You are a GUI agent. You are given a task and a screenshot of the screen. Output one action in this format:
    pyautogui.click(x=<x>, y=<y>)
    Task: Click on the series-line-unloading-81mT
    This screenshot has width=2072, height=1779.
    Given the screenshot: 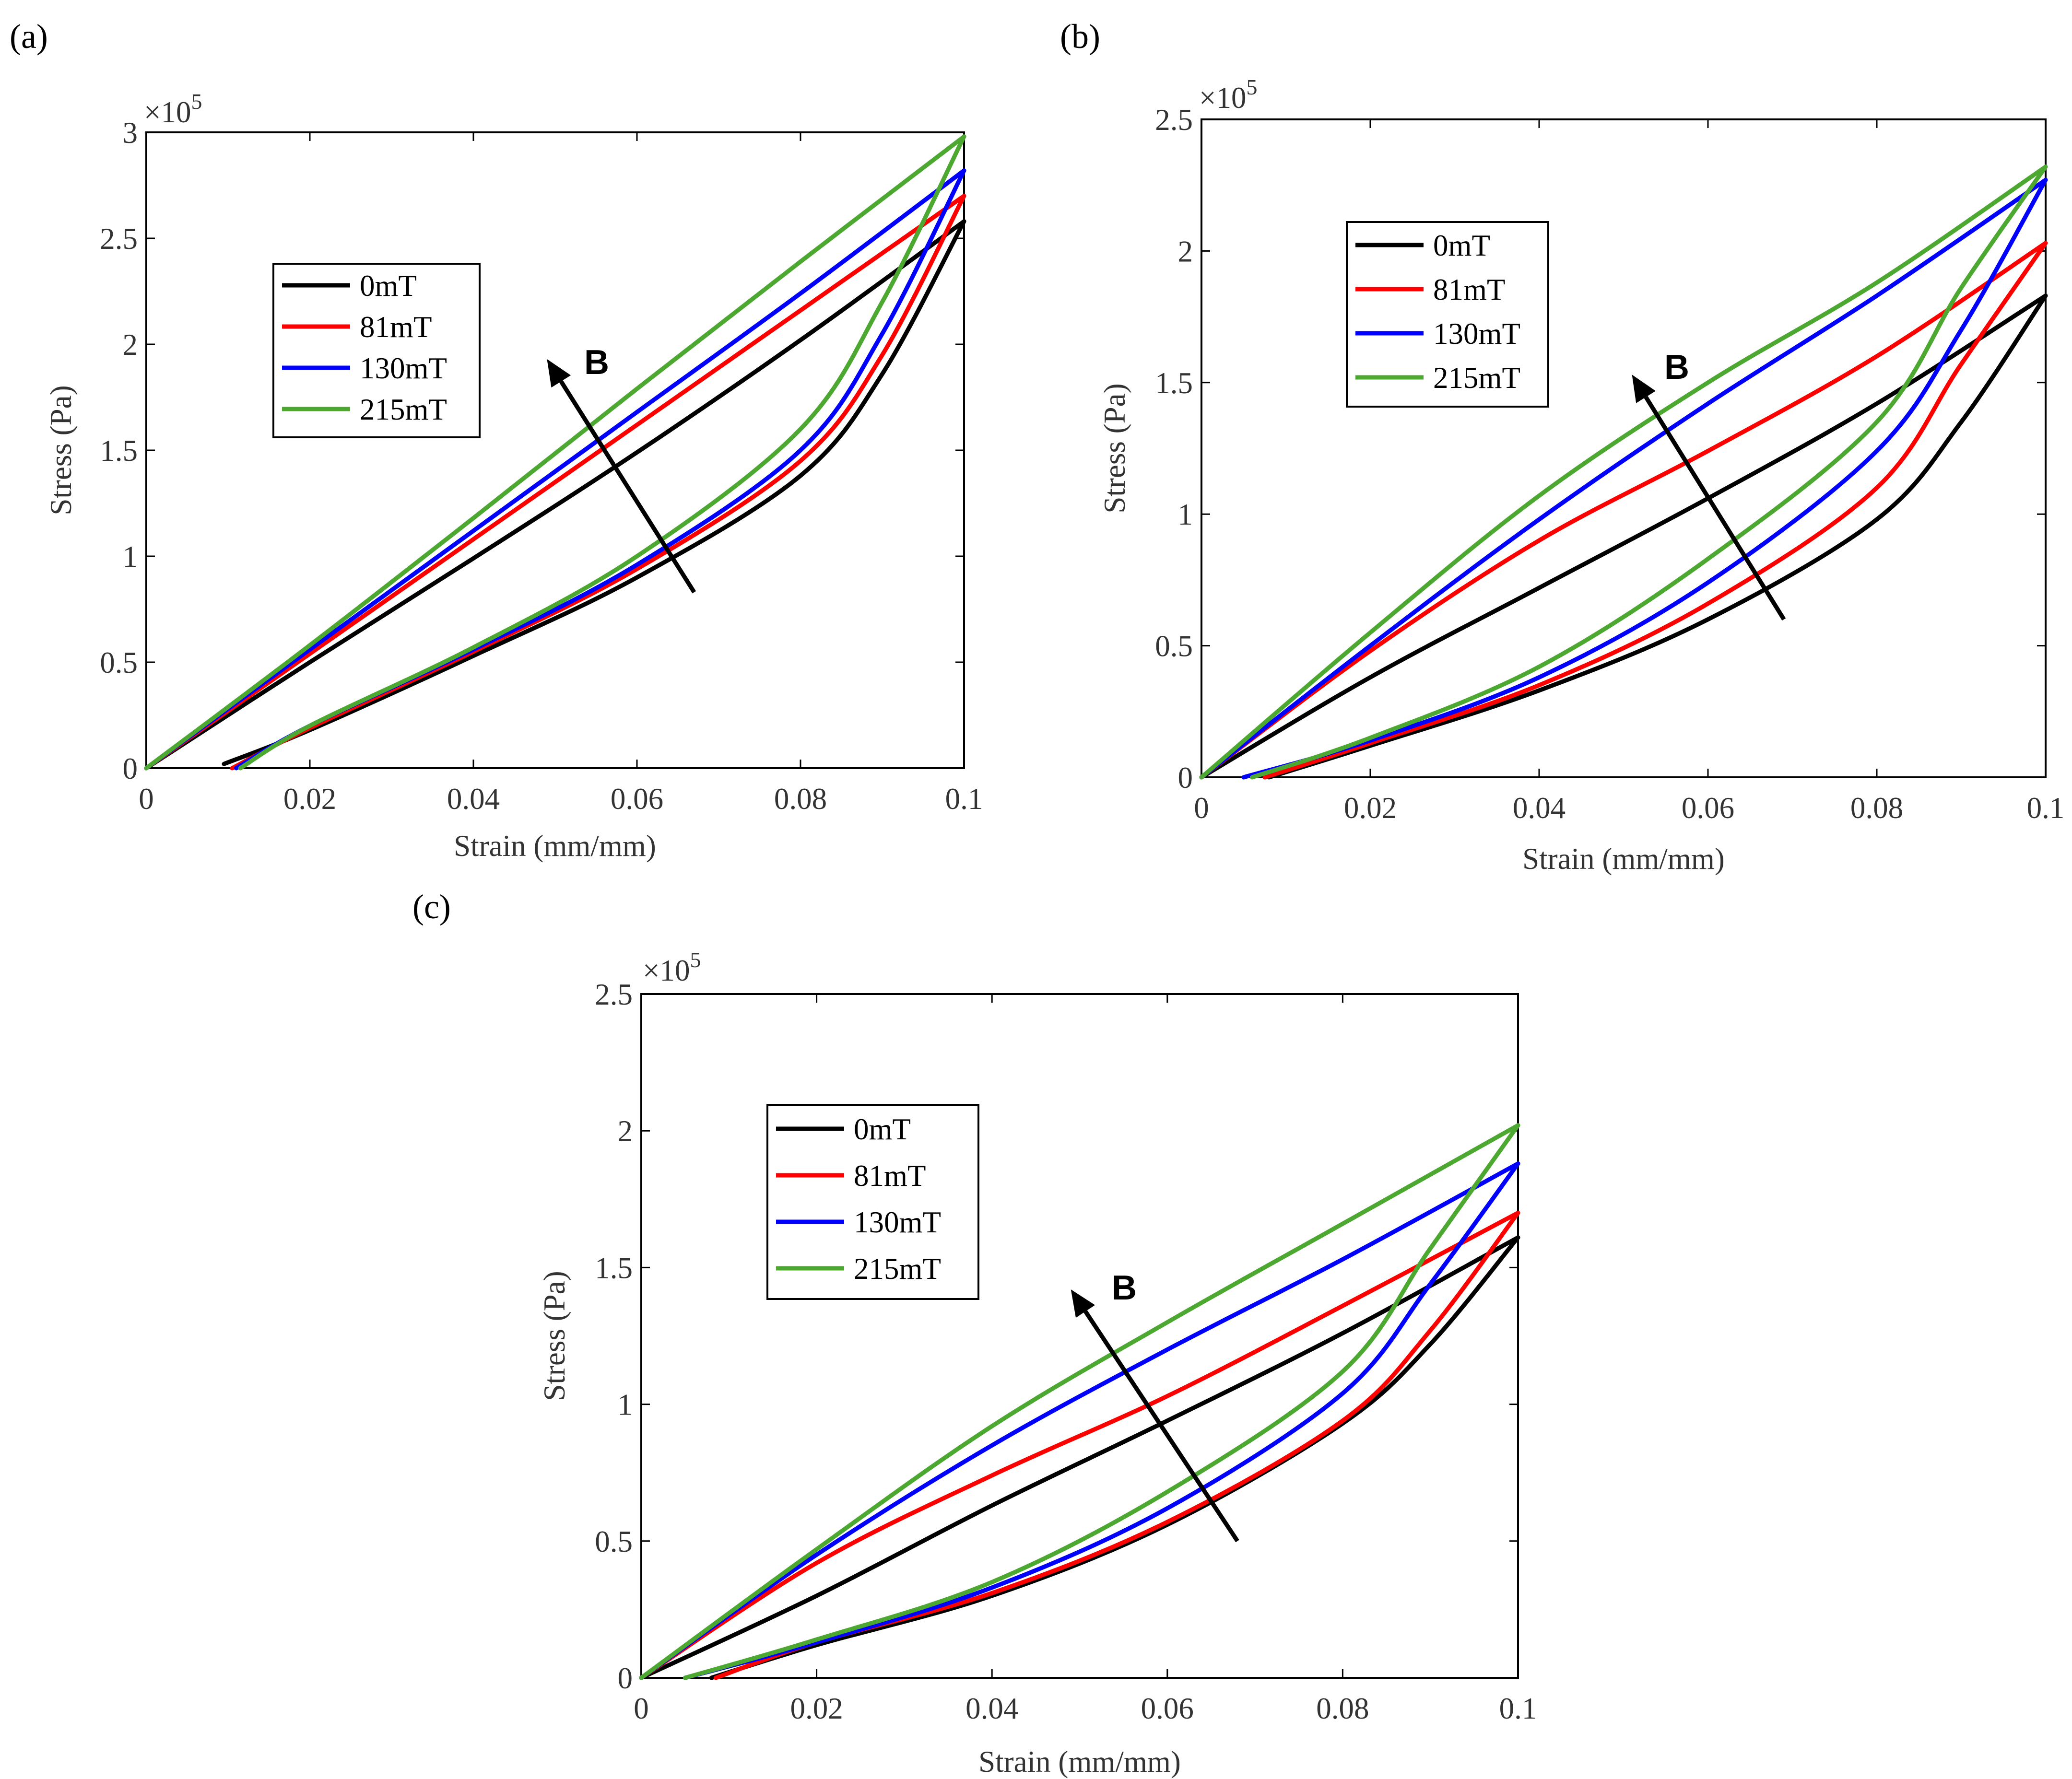 What is the action you would take?
    pyautogui.click(x=1655, y=510)
    